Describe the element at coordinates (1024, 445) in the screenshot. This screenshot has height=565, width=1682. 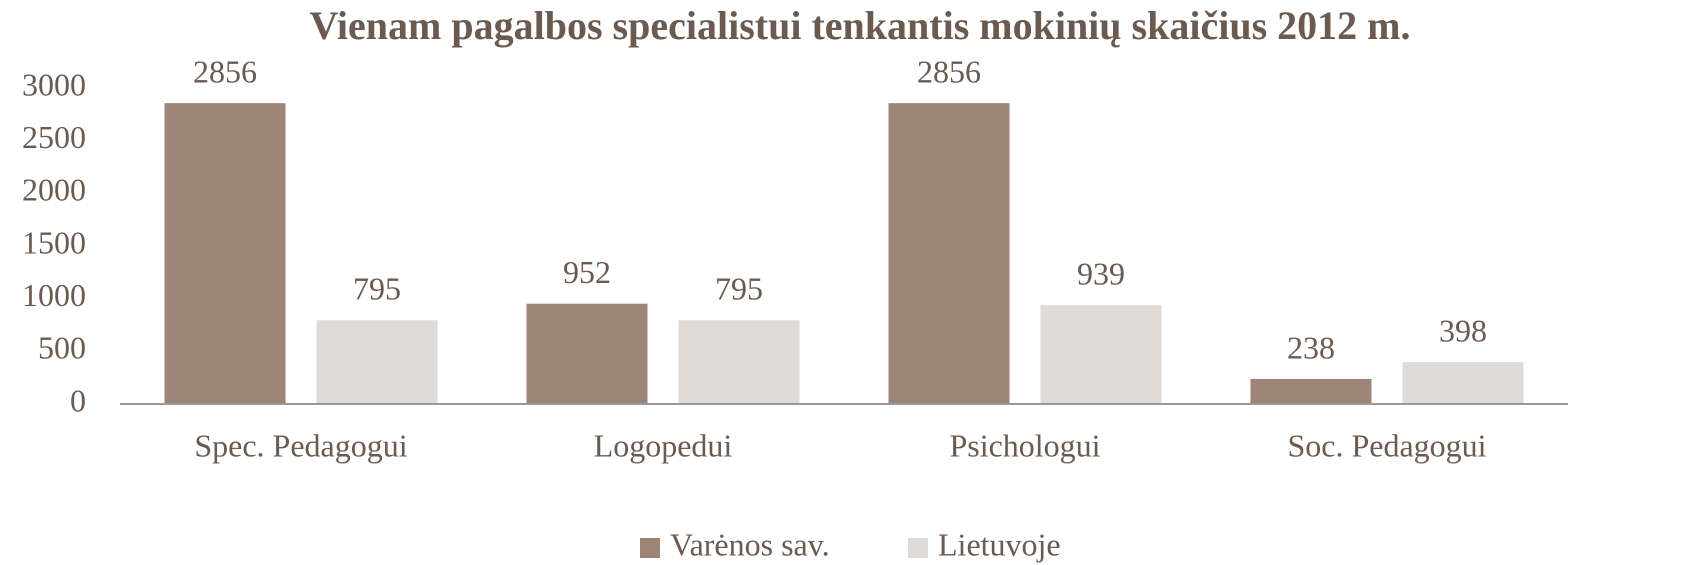
I see `x-tick-label: Psichologui` at that location.